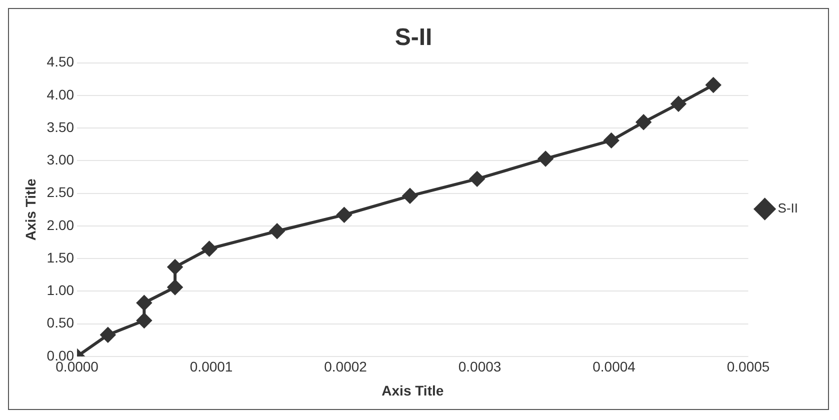 Image resolution: width=839 pixels, height=420 pixels. I want to click on y-tick-label: 1.00, so click(60, 290).